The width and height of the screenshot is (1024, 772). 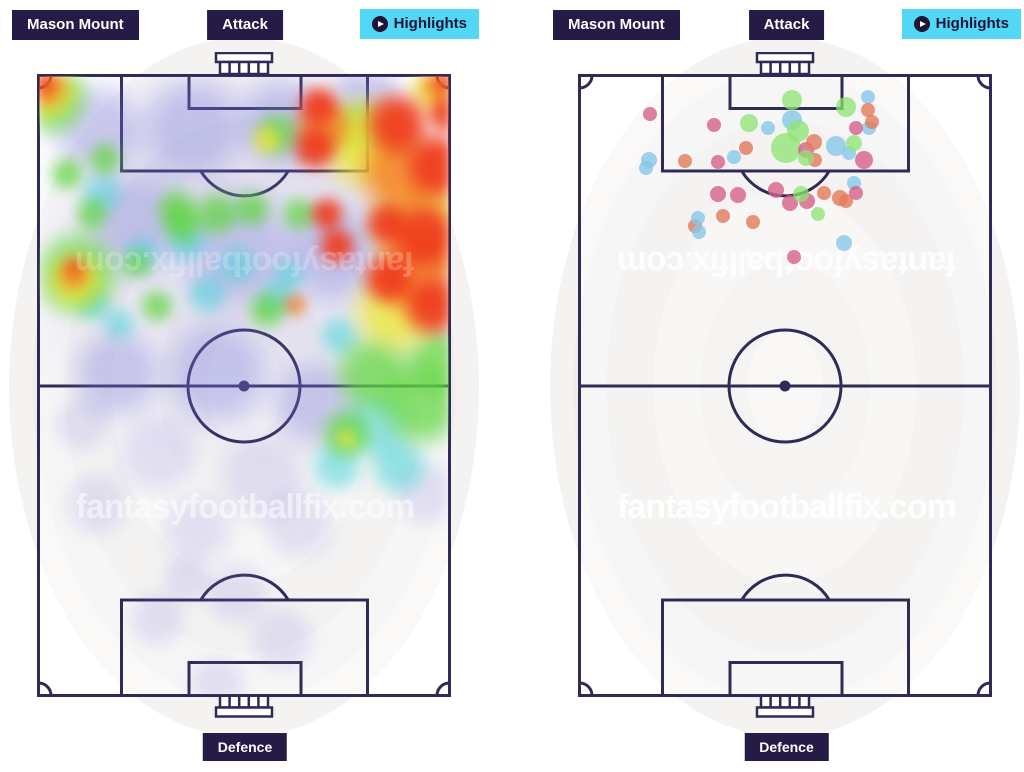 What do you see at coordinates (786, 679) in the screenshot?
I see `six-yard-box-bottom` at bounding box center [786, 679].